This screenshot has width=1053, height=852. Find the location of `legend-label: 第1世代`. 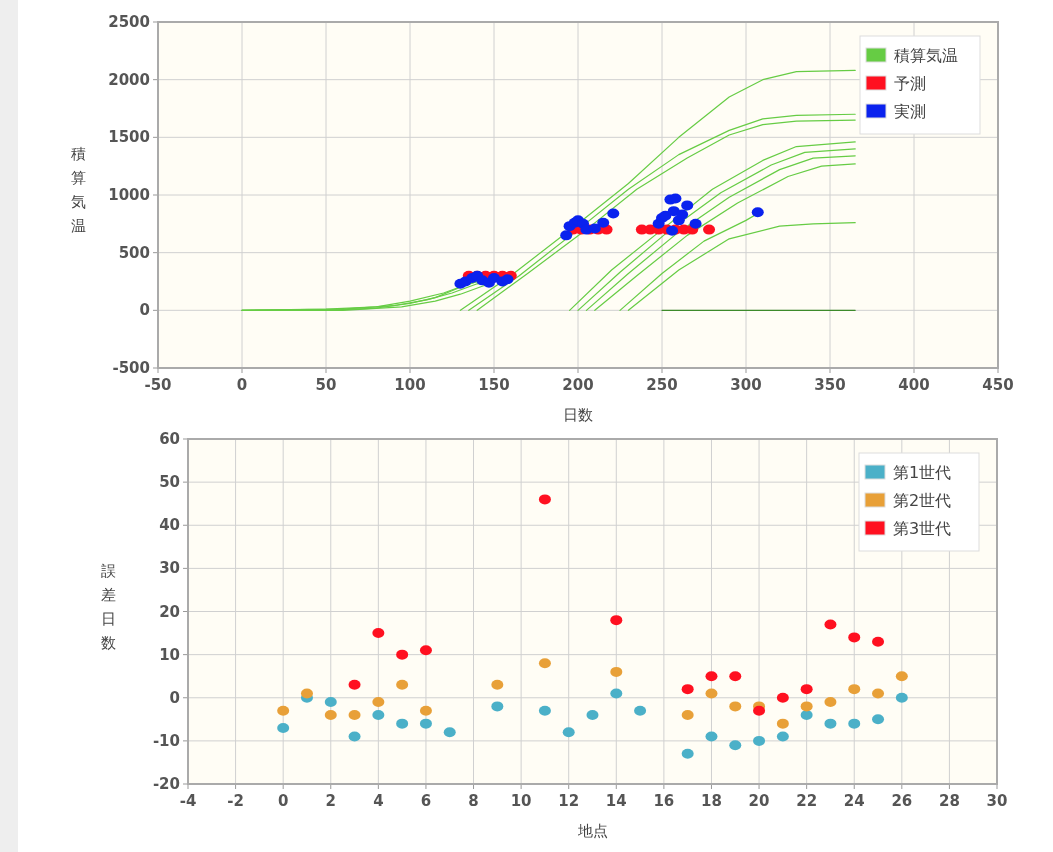

legend-label: 第1世代 is located at coordinates (922, 472).